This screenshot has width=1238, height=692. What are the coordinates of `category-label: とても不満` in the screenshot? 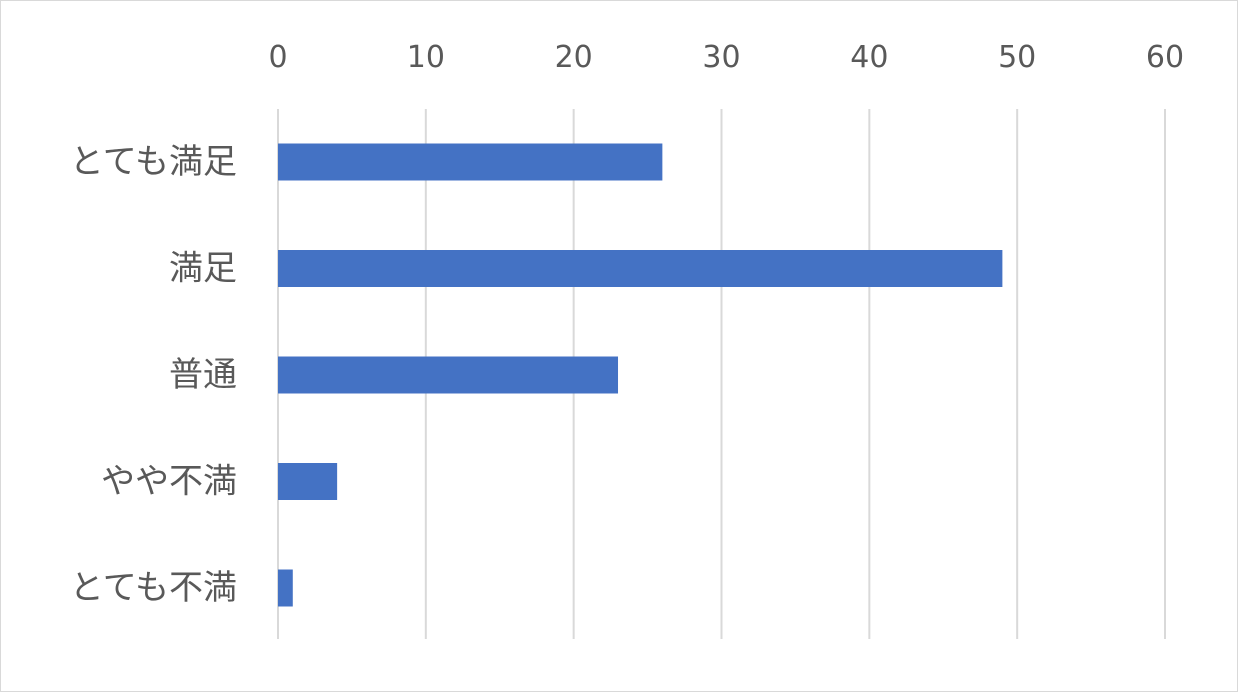 It's located at (153, 588).